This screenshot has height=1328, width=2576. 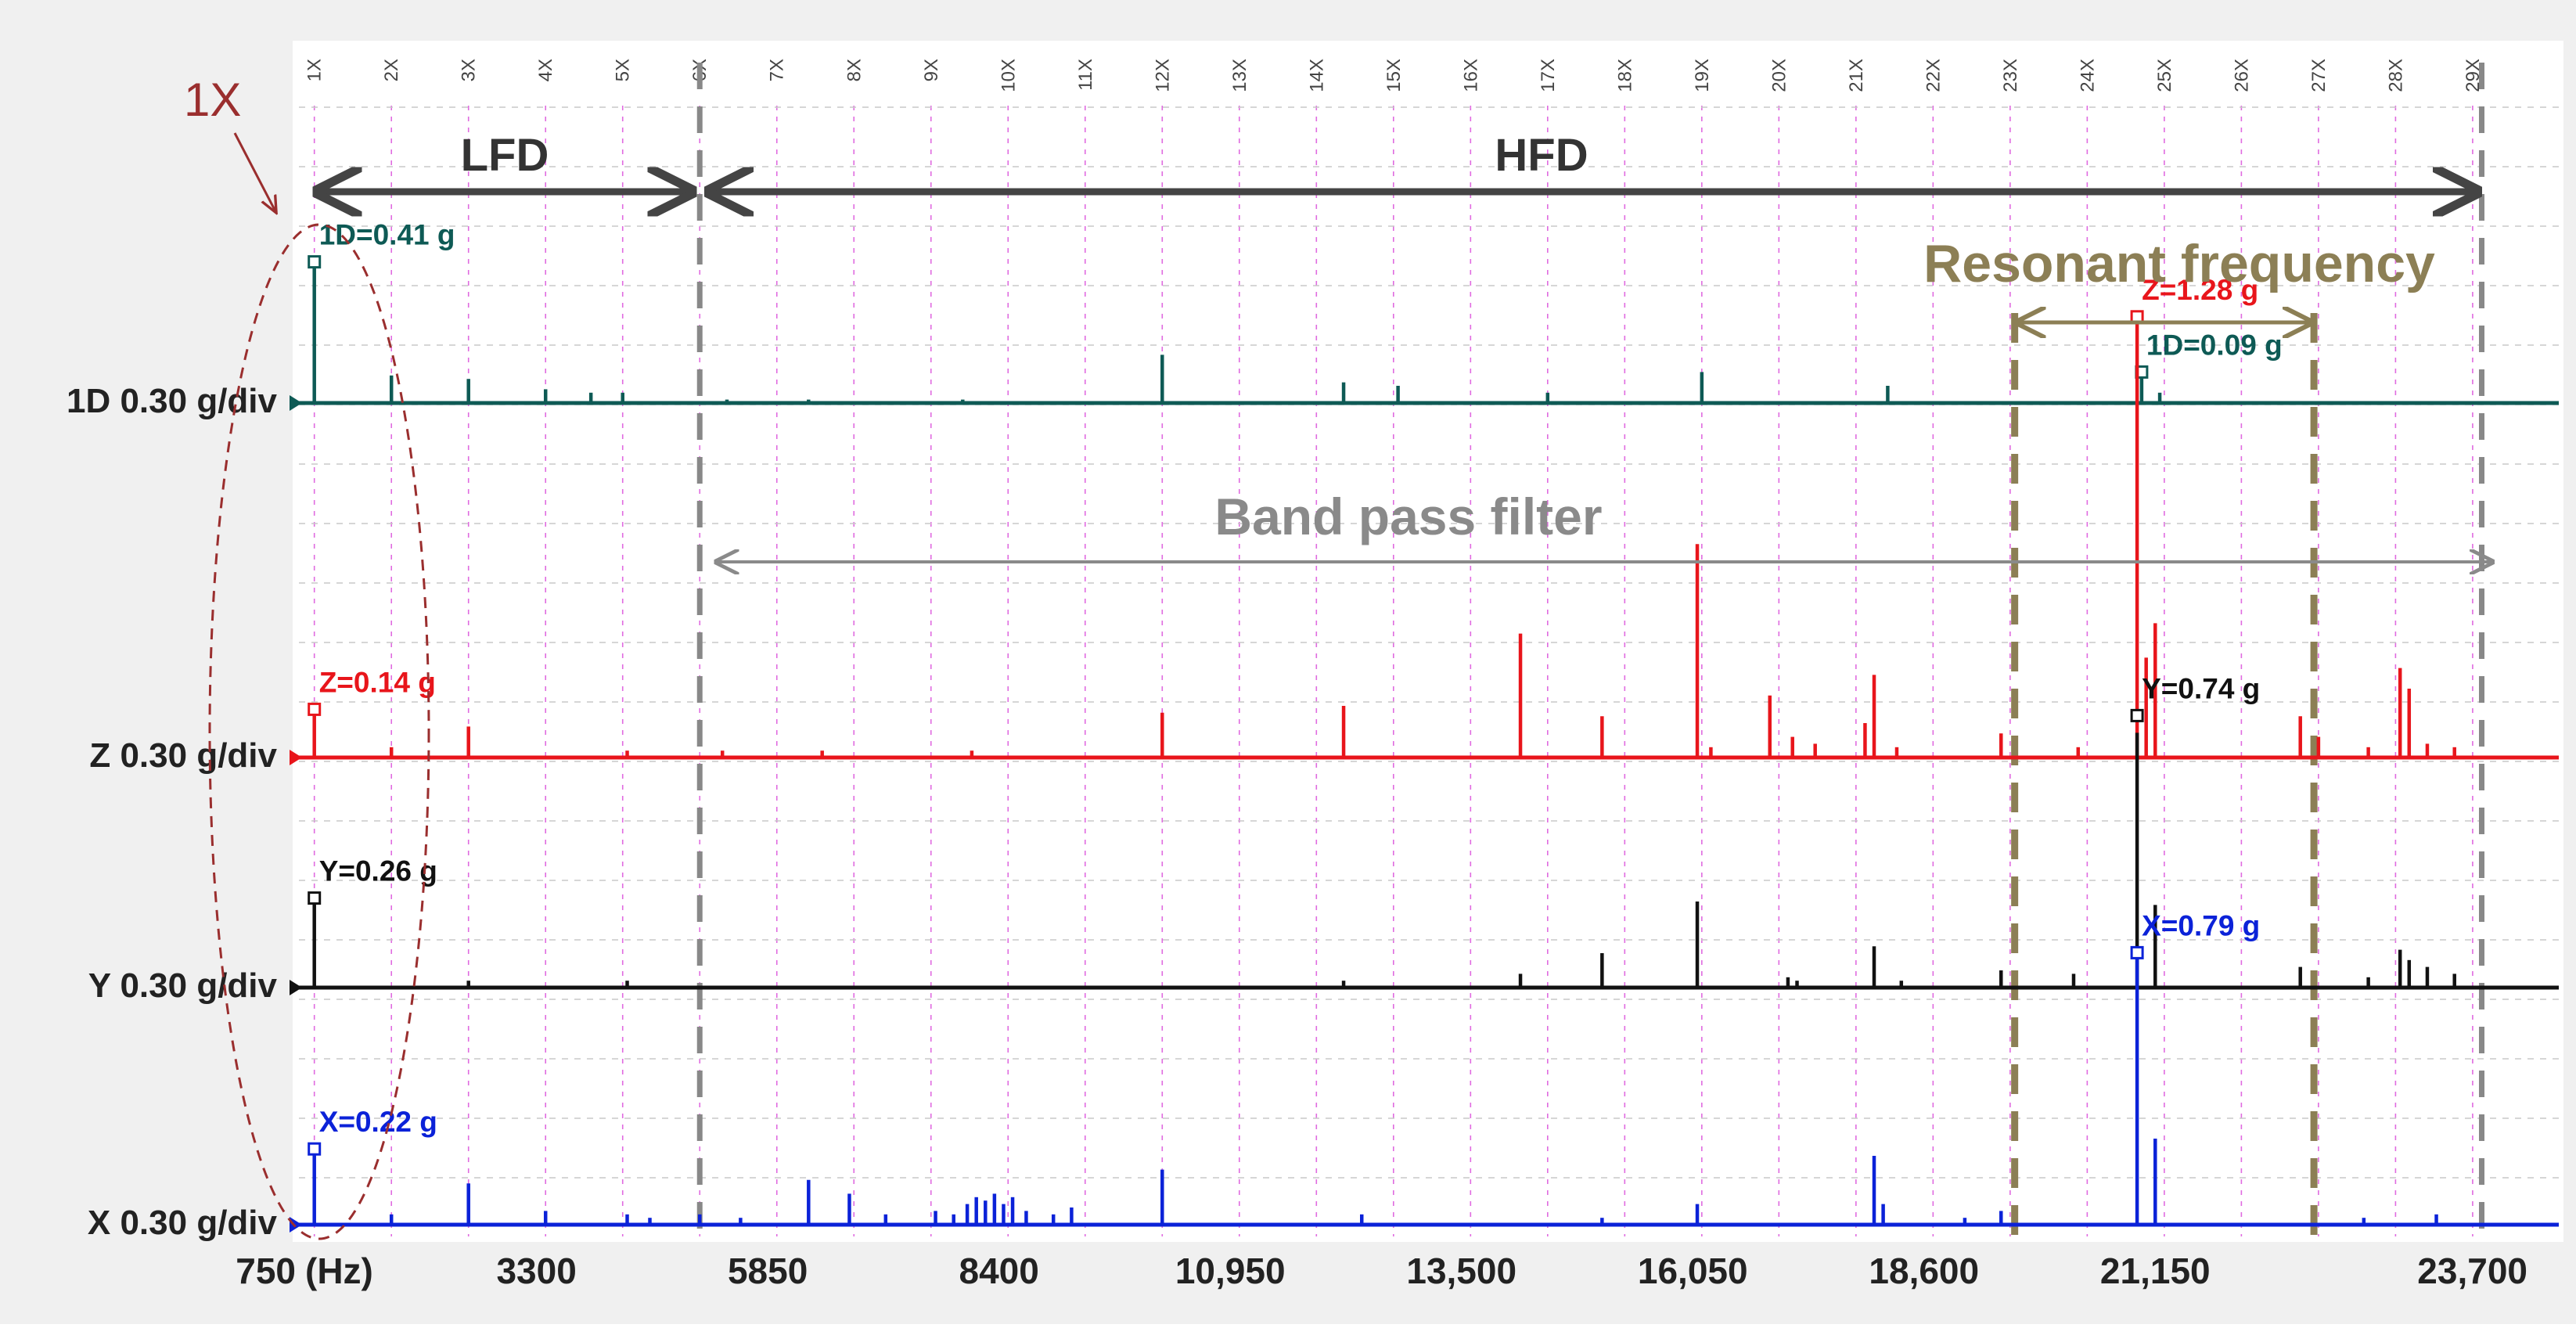 I want to click on peak-annotation: Z=0.14 g, so click(x=378, y=682).